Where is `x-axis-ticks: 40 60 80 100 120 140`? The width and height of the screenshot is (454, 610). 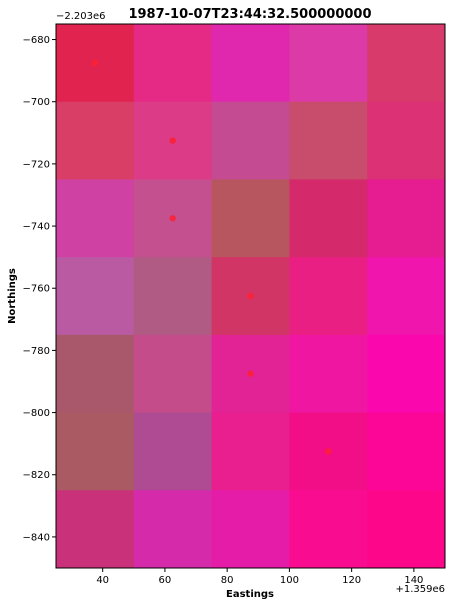
x-axis-ticks: 40 60 80 100 120 140 is located at coordinates (259, 577).